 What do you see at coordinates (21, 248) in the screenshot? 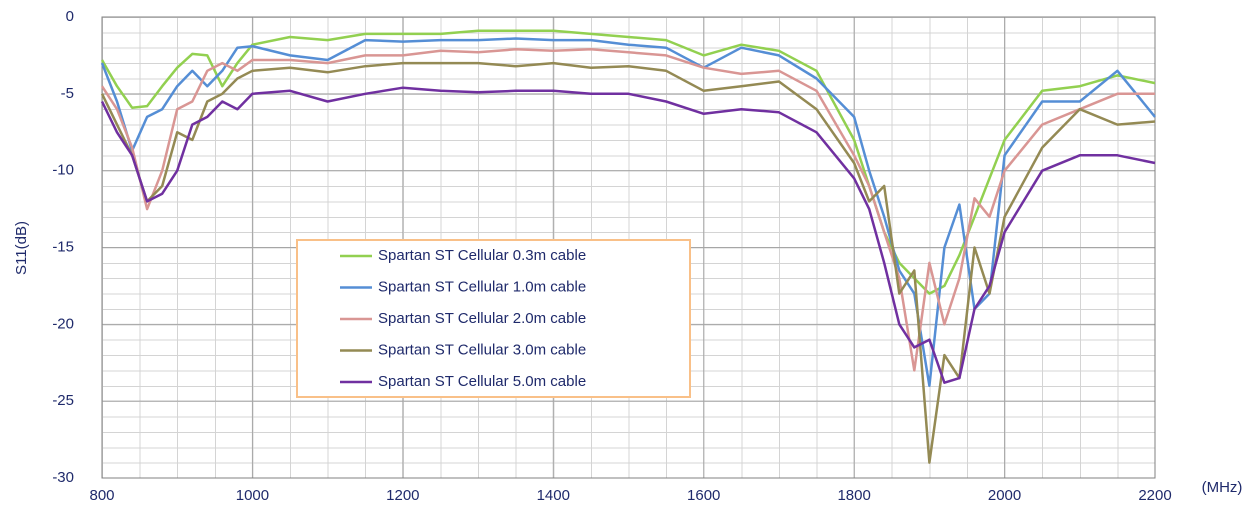
I see `y-axis-label: S11(dB)` at bounding box center [21, 248].